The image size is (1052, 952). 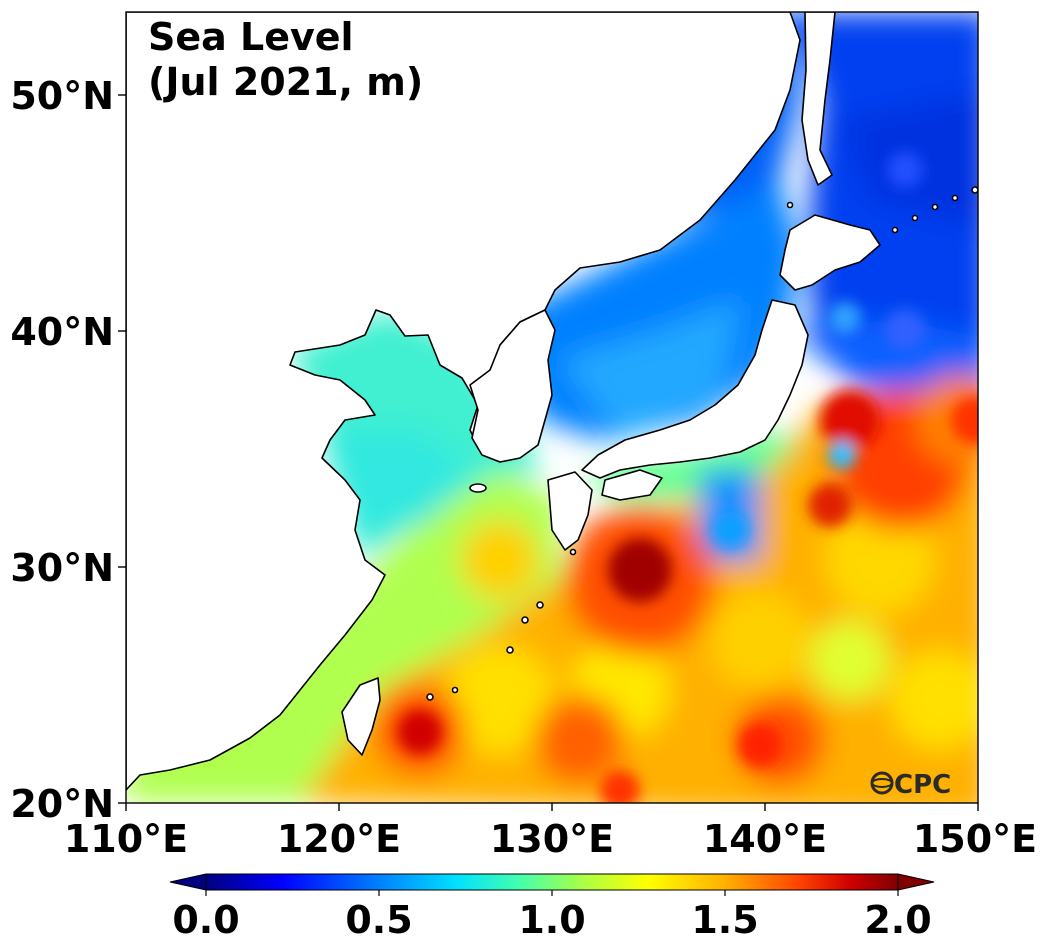 What do you see at coordinates (695, 389) in the screenshot?
I see `honshu-island` at bounding box center [695, 389].